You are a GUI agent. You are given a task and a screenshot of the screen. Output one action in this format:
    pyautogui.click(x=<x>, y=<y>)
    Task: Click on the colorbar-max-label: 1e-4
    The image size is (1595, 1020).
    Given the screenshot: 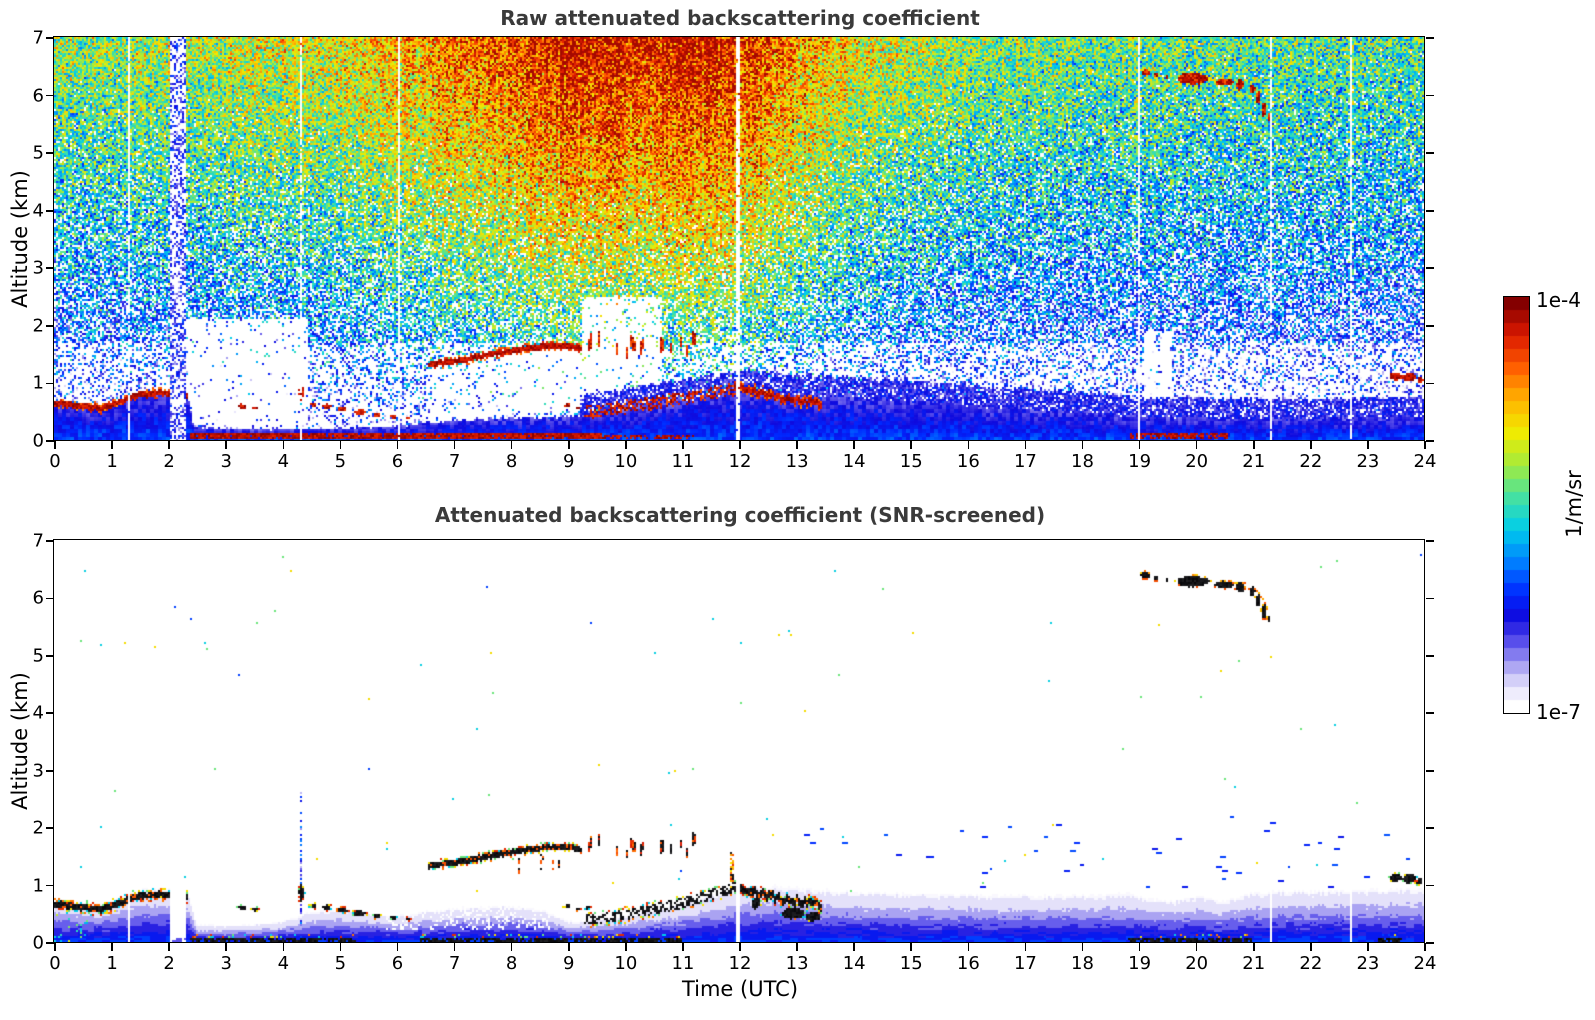 What is the action you would take?
    pyautogui.click(x=1558, y=300)
    